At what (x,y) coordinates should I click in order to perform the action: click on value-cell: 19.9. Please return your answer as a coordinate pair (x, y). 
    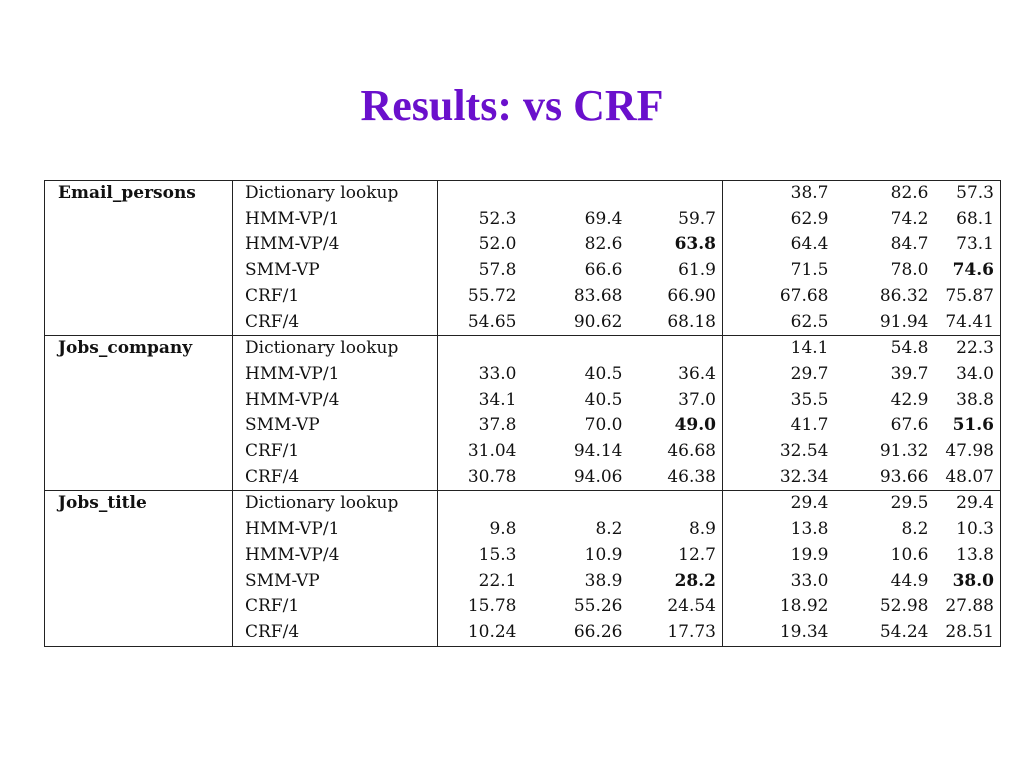
    Looking at the image, I should click on (809, 554).